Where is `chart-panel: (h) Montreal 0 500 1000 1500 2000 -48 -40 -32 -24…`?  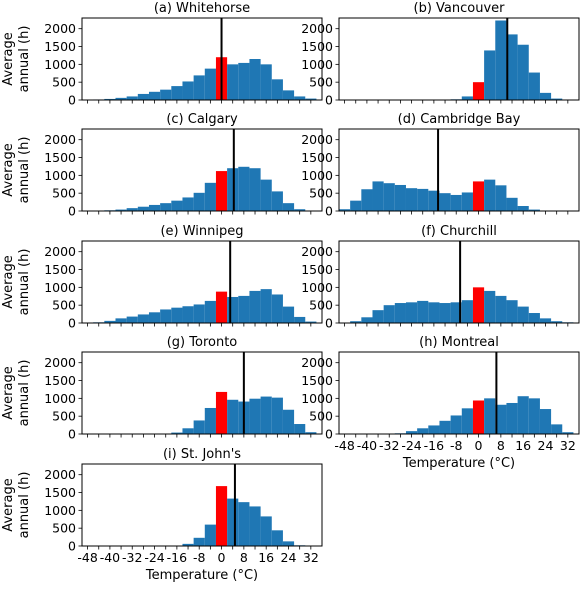
chart-panel: (h) Montreal 0 500 1000 1500 2000 -48 -40 -32 -24… is located at coordinates (440, 403).